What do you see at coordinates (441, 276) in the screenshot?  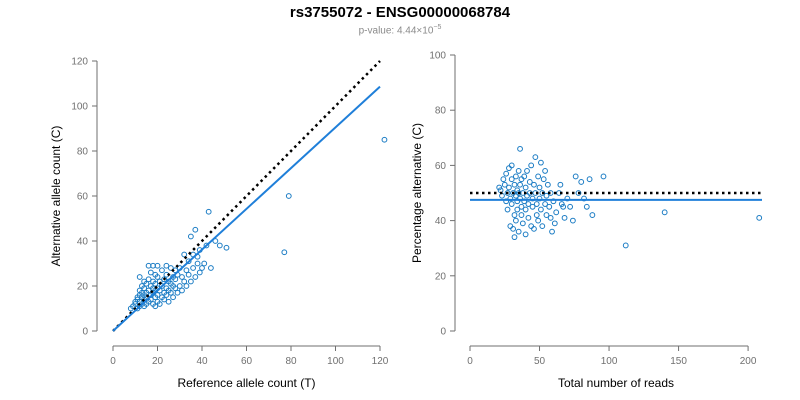 I see `y-tick-label: 20` at bounding box center [441, 276].